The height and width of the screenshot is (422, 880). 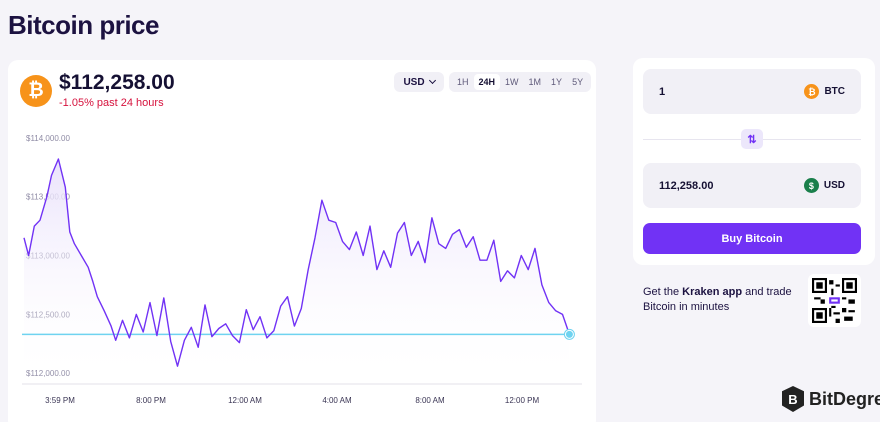 I want to click on crypto-asset: ₿ BTC, so click(x=824, y=91).